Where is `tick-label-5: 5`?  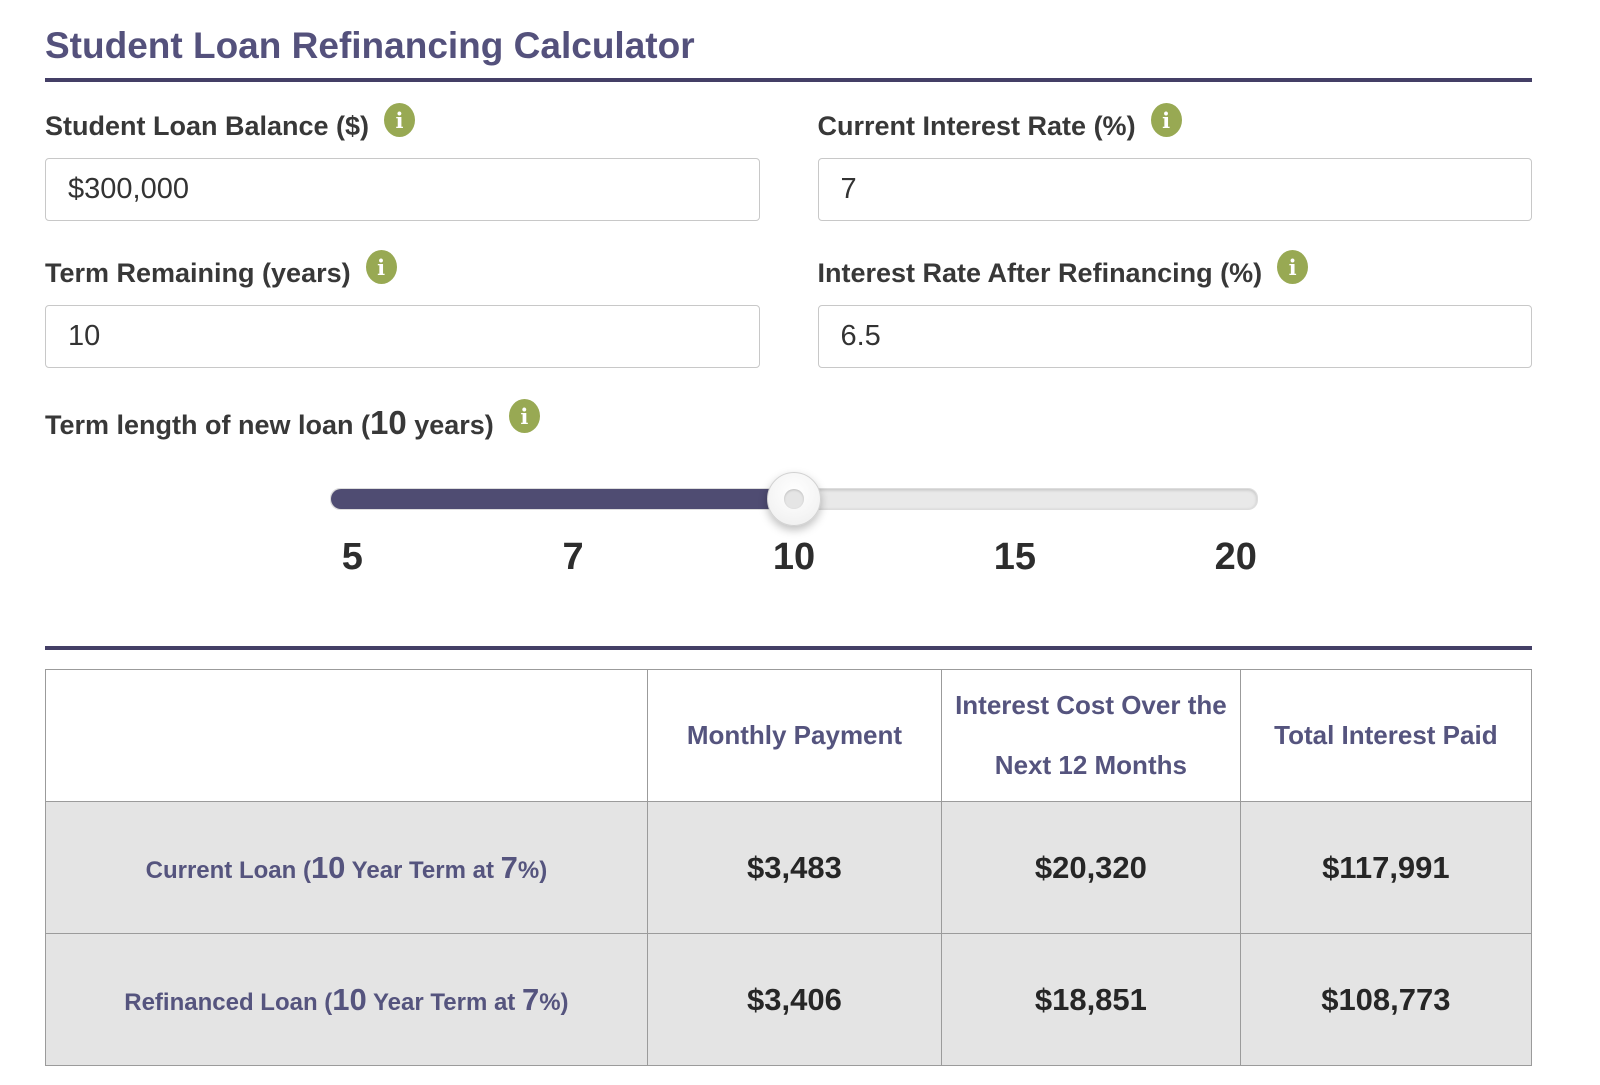
tick-label-5: 5 is located at coordinates (352, 557).